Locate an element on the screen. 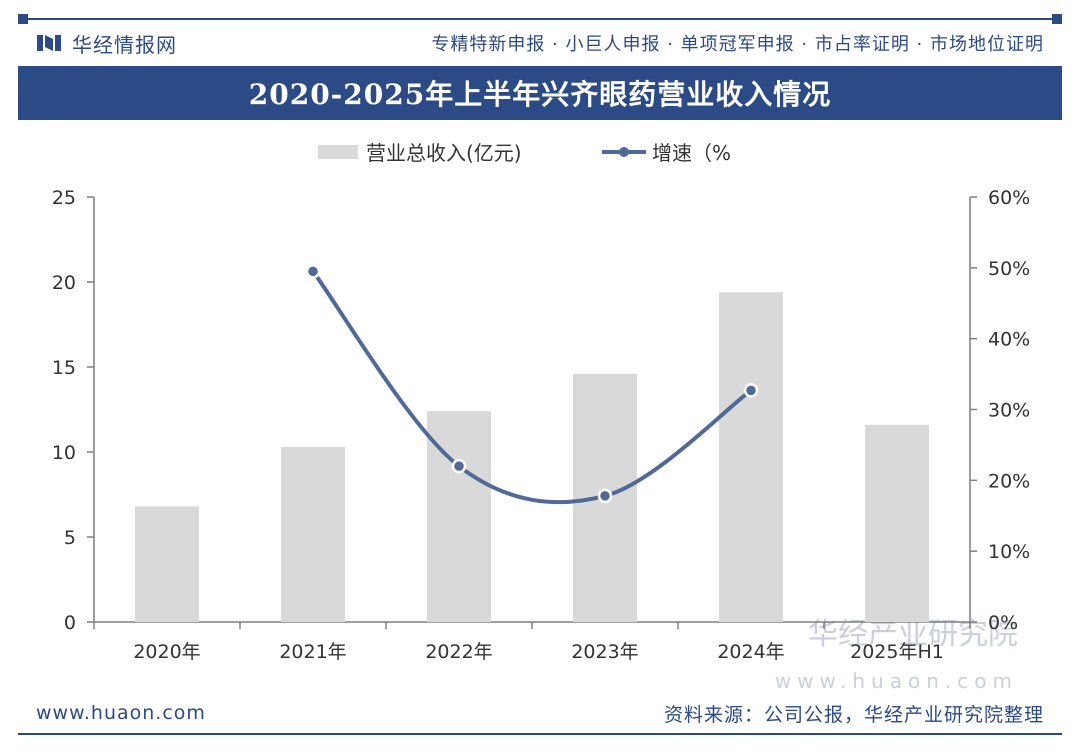 This screenshot has height=753, width=1080. right-tick-label: 30% is located at coordinates (1009, 411).